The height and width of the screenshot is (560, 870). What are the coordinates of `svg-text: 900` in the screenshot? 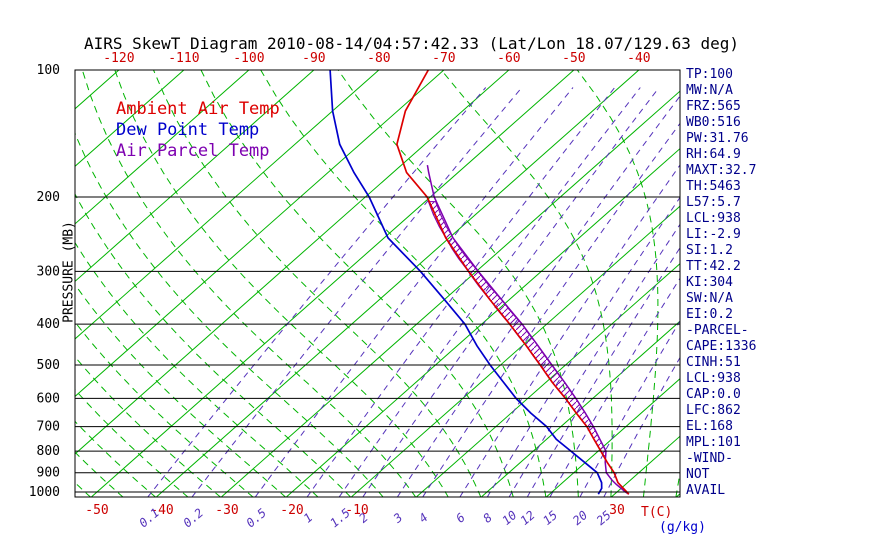 It's located at (48, 473).